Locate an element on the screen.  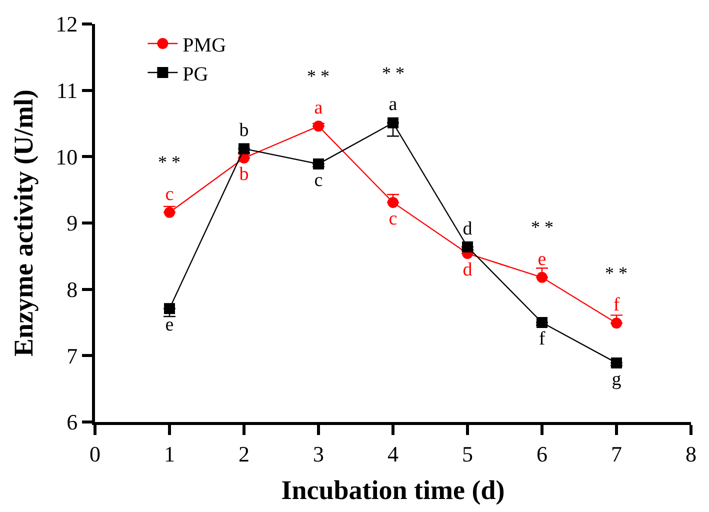
y-tick-label: 6 is located at coordinates (72, 422).